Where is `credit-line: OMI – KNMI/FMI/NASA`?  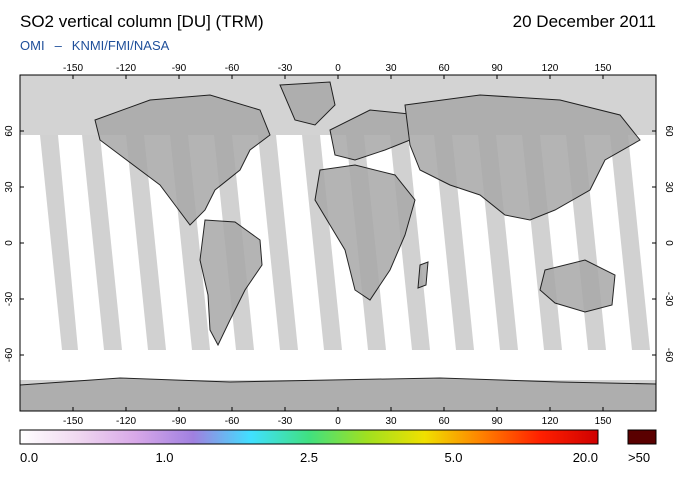
credit-line: OMI – KNMI/FMI/NASA is located at coordinates (94, 45).